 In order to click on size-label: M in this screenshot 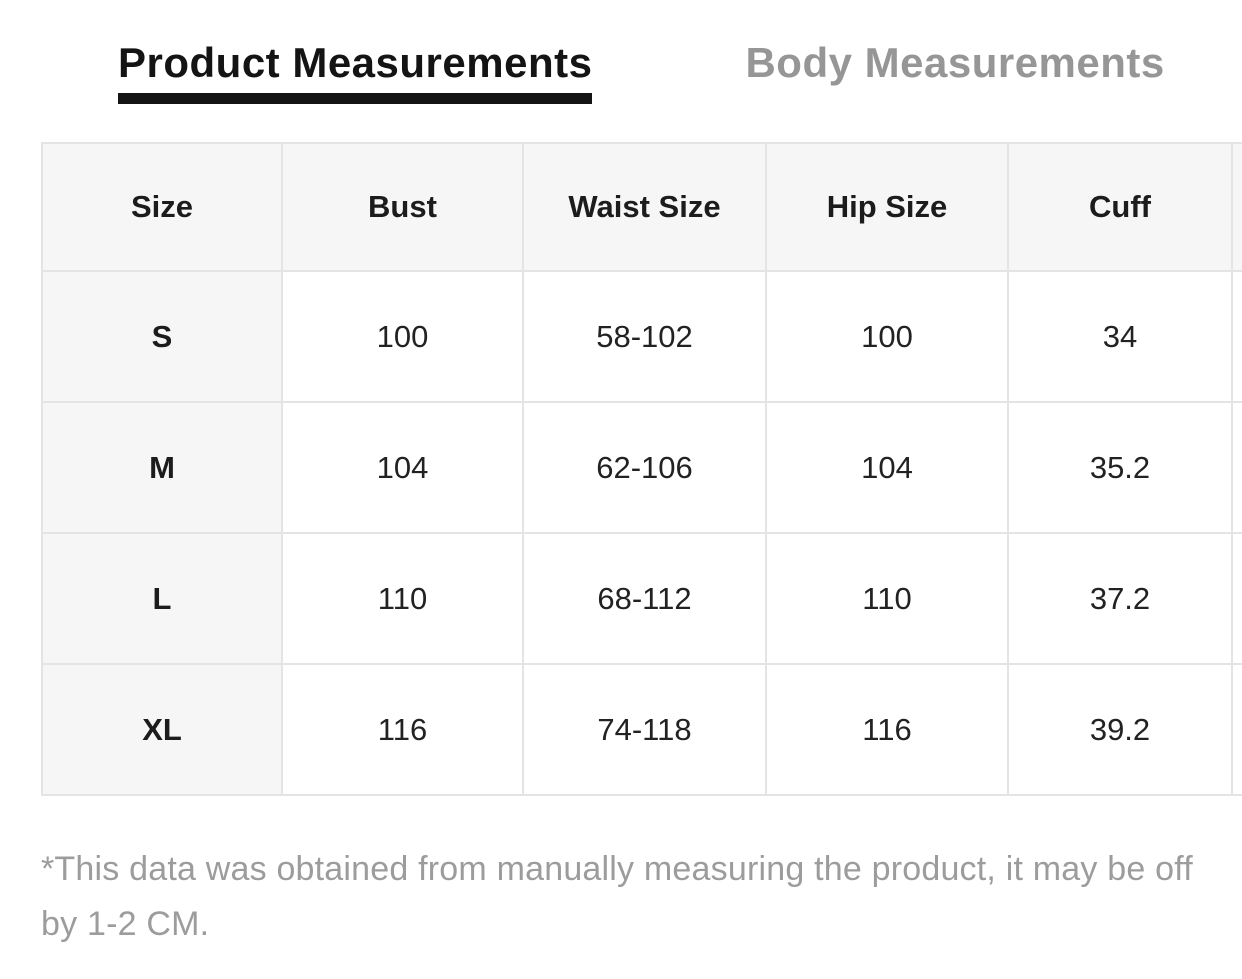, I will do `click(162, 468)`.